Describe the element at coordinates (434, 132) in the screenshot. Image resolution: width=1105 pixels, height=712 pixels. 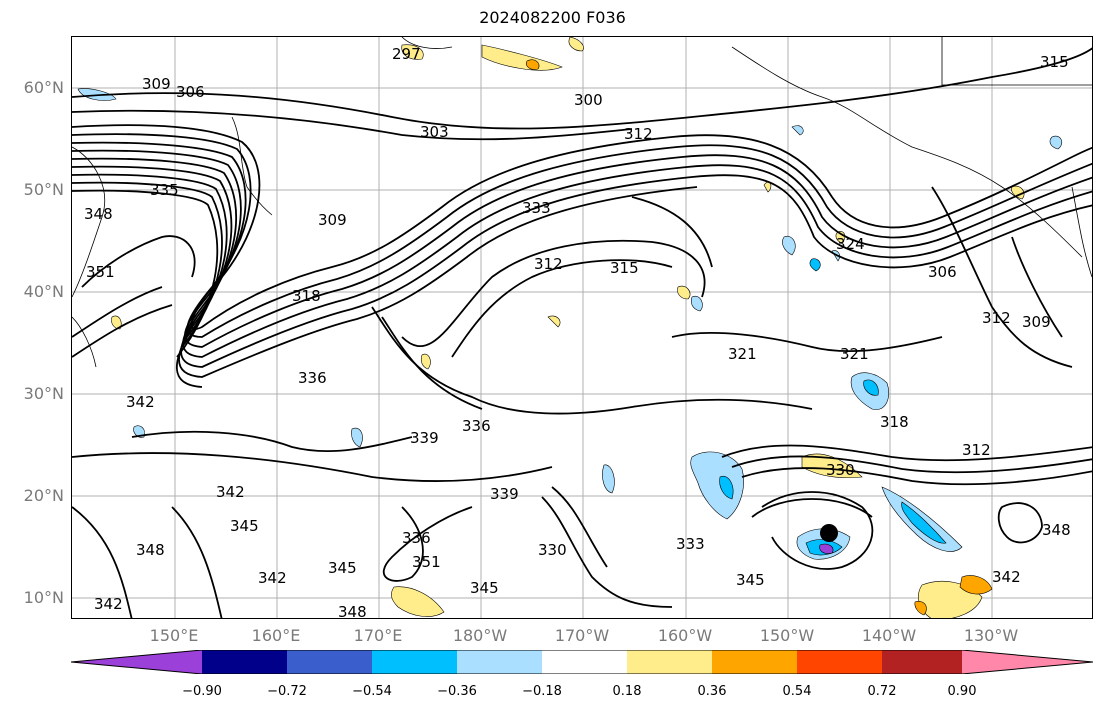
I see `contour-label: 303` at that location.